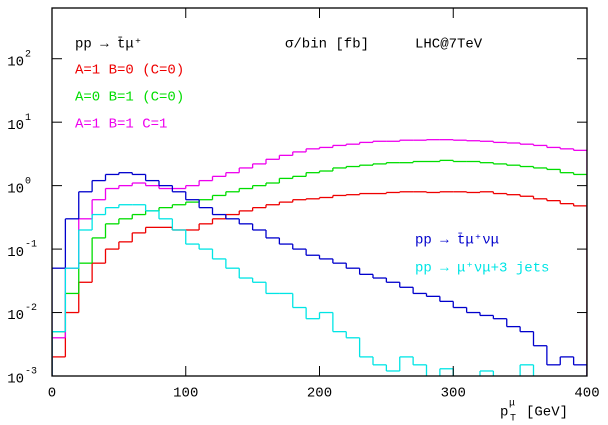 The image size is (608, 425). Describe the element at coordinates (482, 269) in the screenshot. I see `legend-label: pp → μ⁺νμ+3 jets` at that location.